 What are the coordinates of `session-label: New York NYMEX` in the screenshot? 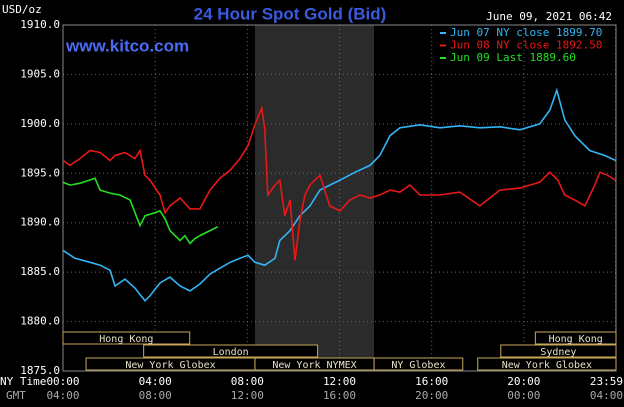 It's located at (314, 365).